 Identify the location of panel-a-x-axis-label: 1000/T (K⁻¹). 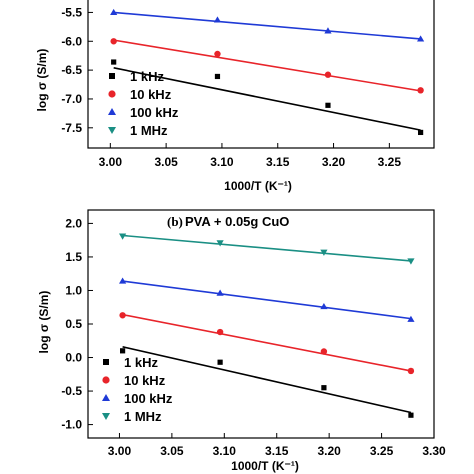
(258, 186).